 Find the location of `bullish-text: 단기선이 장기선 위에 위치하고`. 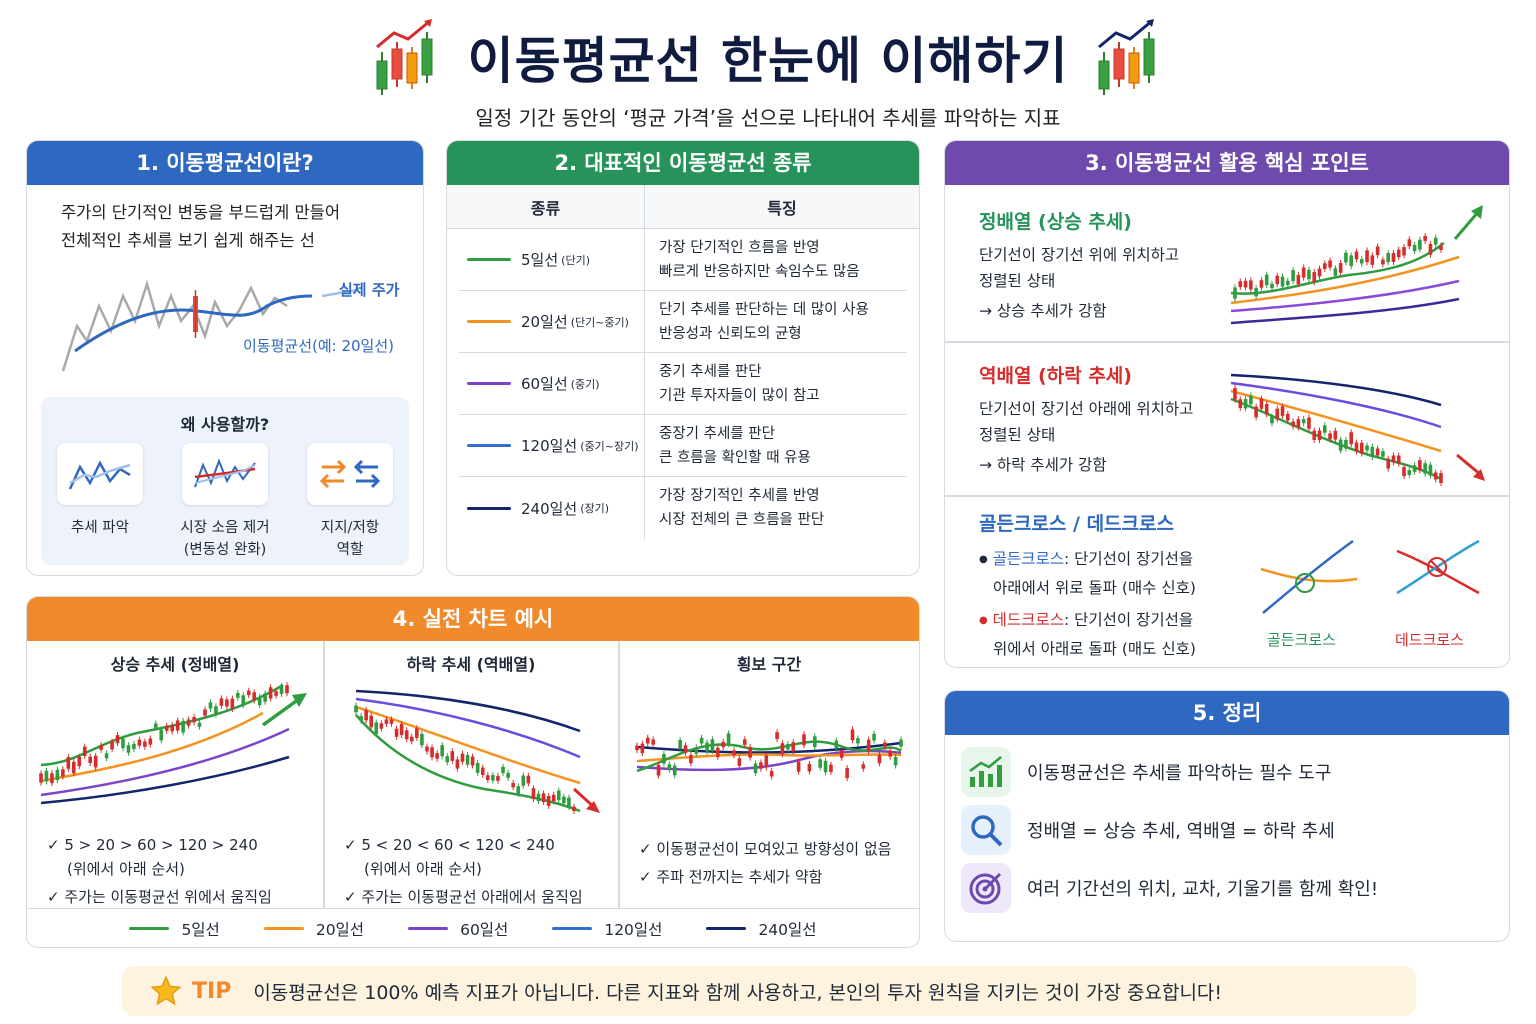

bullish-text: 단기선이 장기선 위에 위치하고 is located at coordinates (1079, 255).